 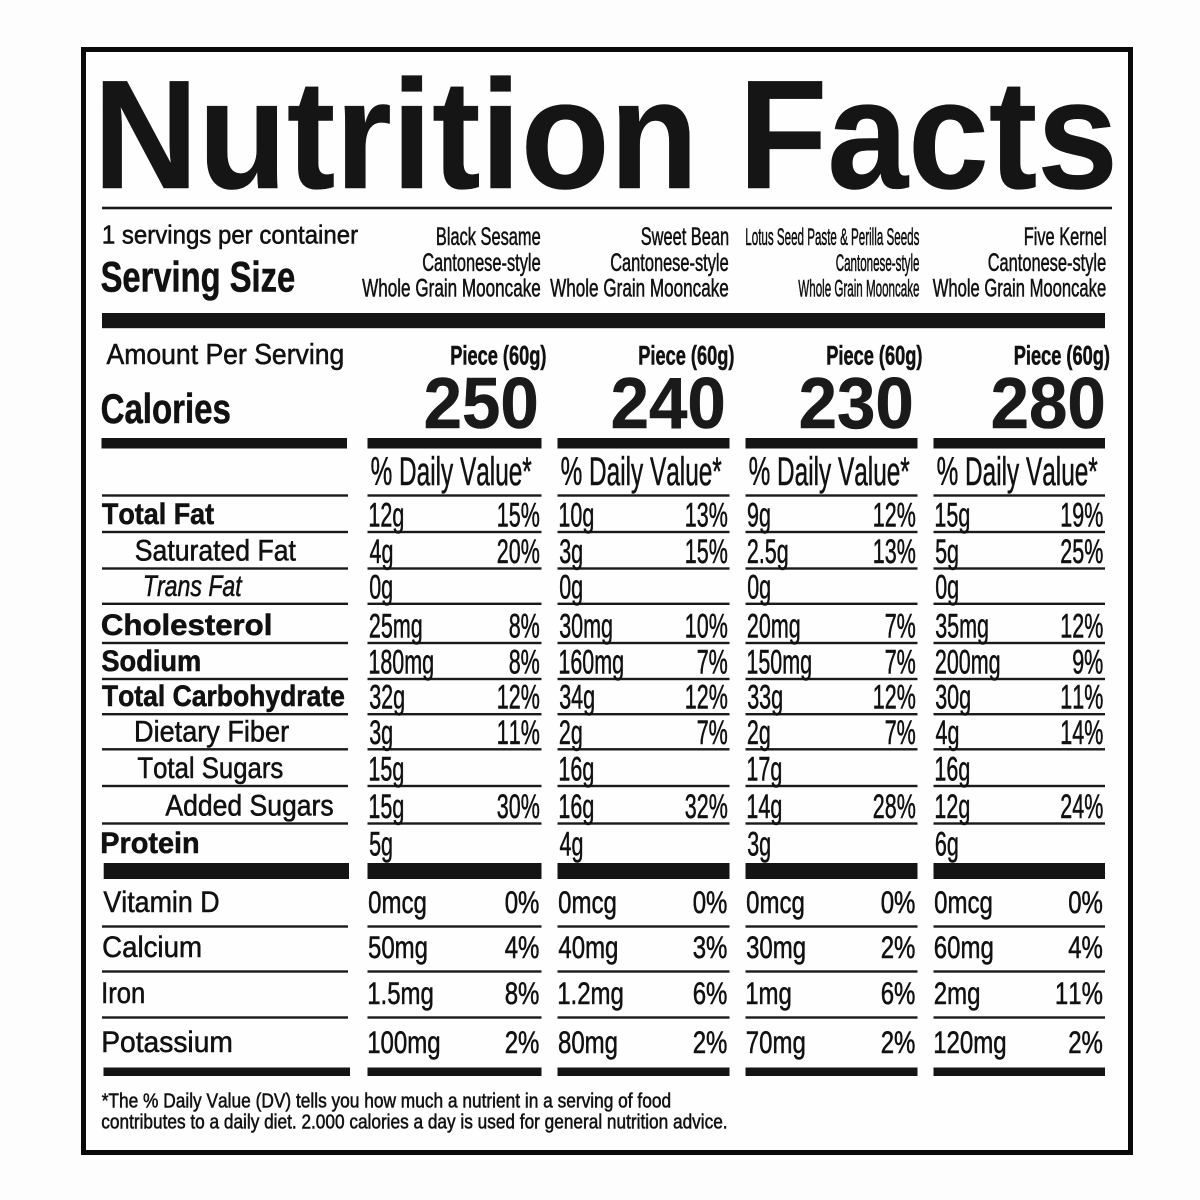 I want to click on svg-text: 70mg, so click(x=776, y=1042).